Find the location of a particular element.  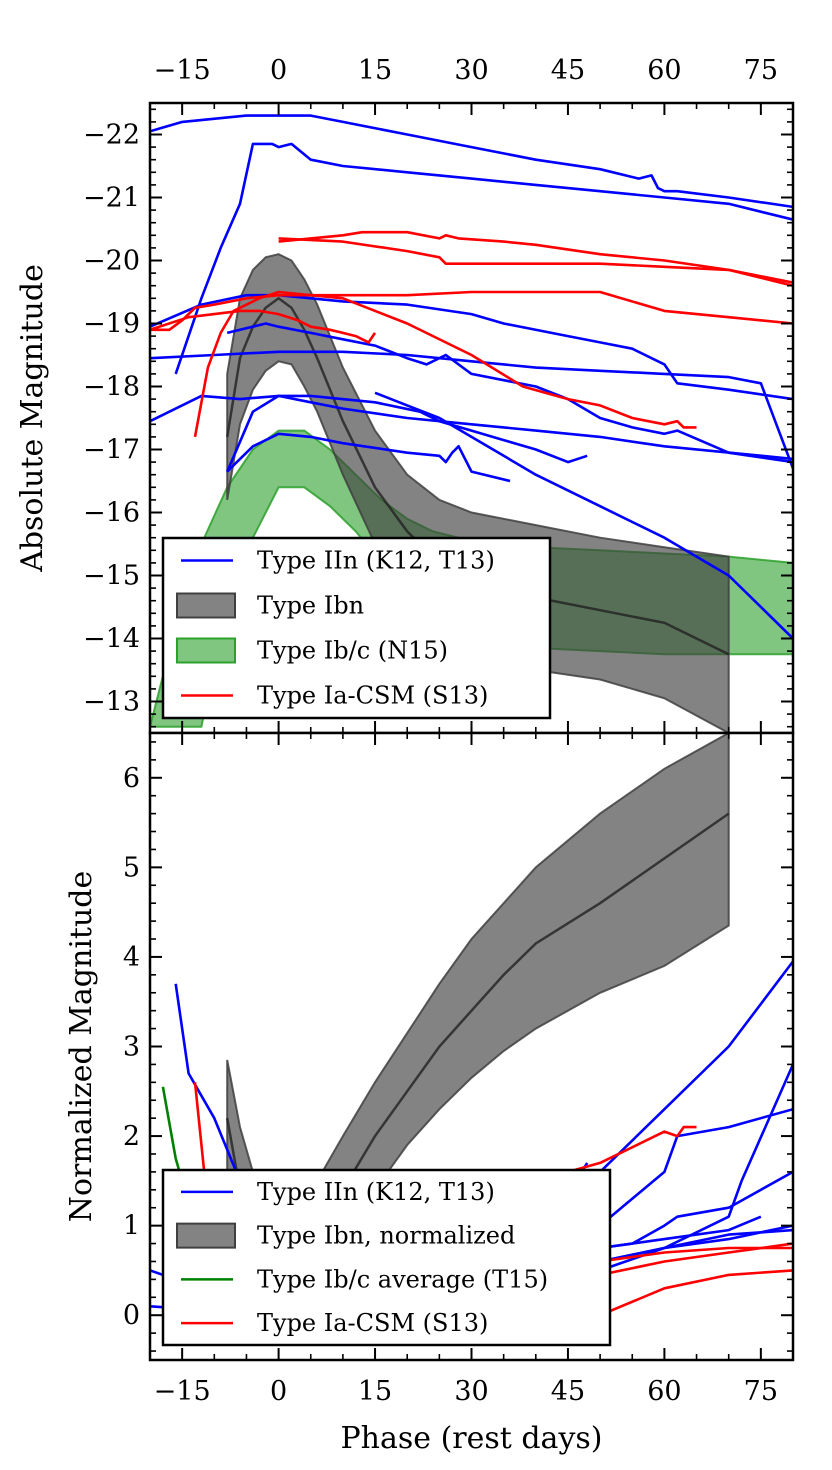

top-legend-label: Type Ia-CSM (S13) is located at coordinates (372, 696).